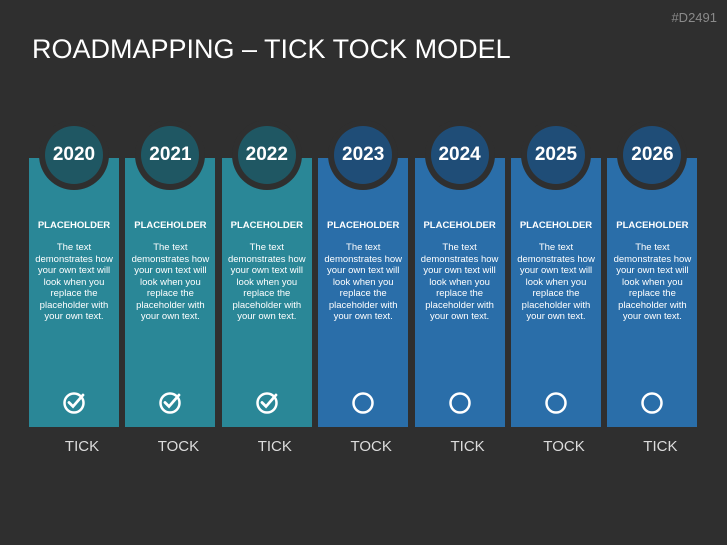 This screenshot has height=545, width=727. I want to click on year-badge: 2026, so click(652, 155).